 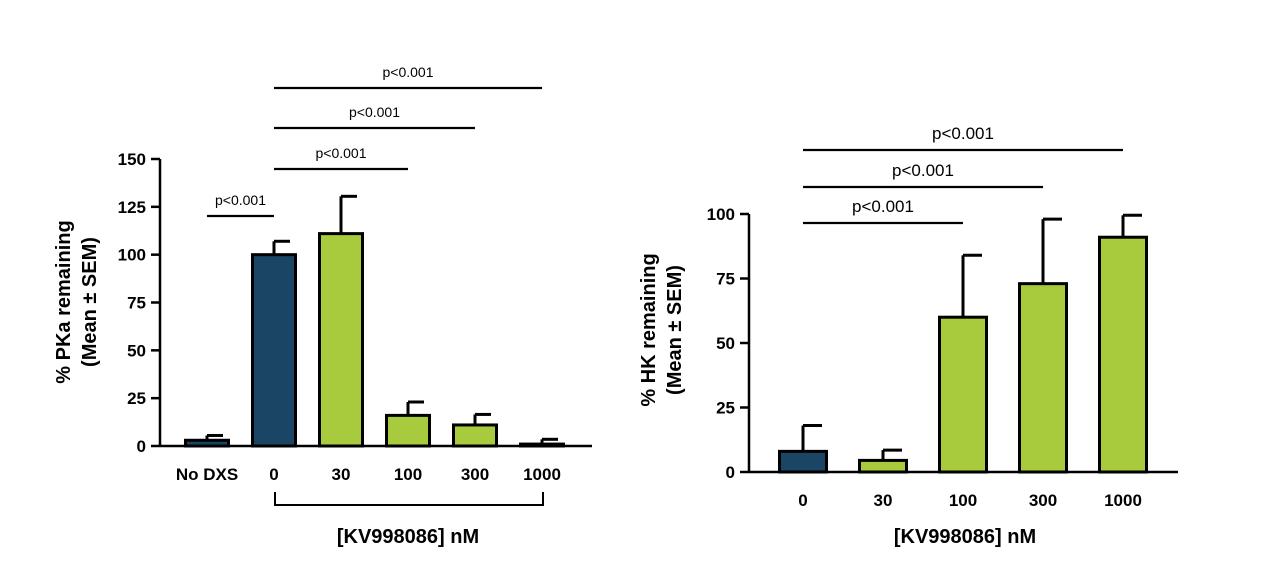 I want to click on right-y-tick-label: 100, so click(x=721, y=214).